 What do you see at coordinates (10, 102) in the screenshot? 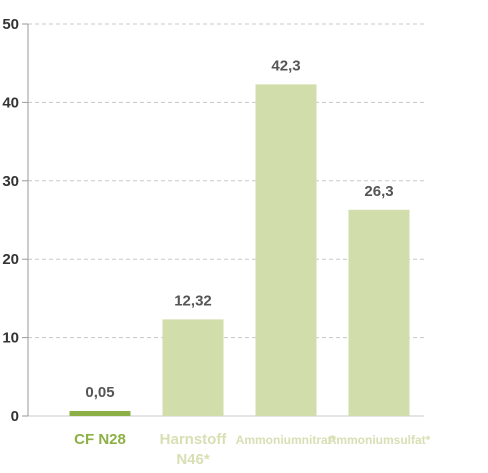
I see `y-tick-label: 40` at bounding box center [10, 102].